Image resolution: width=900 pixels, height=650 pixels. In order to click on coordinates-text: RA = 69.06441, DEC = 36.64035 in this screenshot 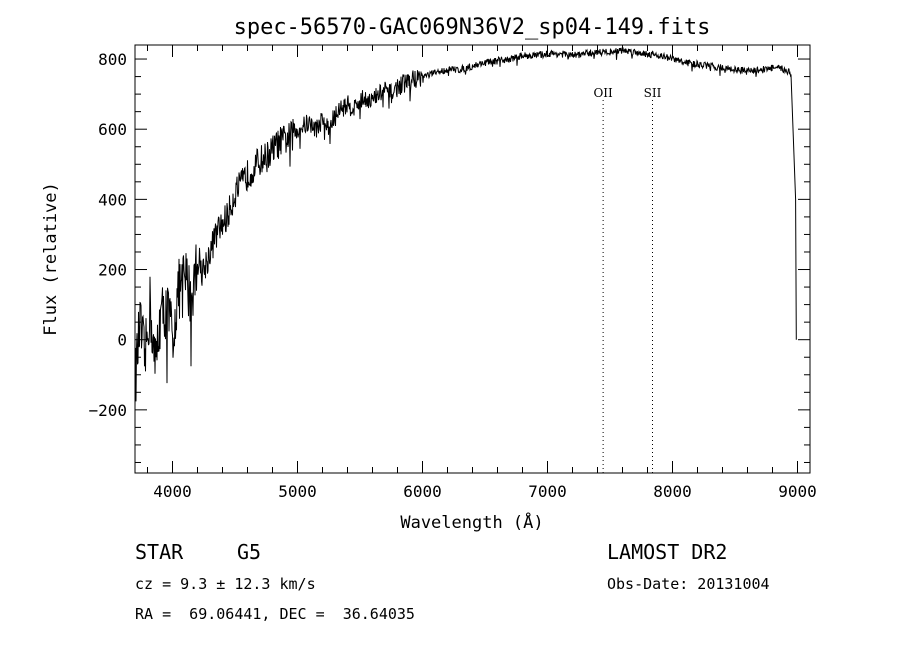, I will do `click(275, 614)`.